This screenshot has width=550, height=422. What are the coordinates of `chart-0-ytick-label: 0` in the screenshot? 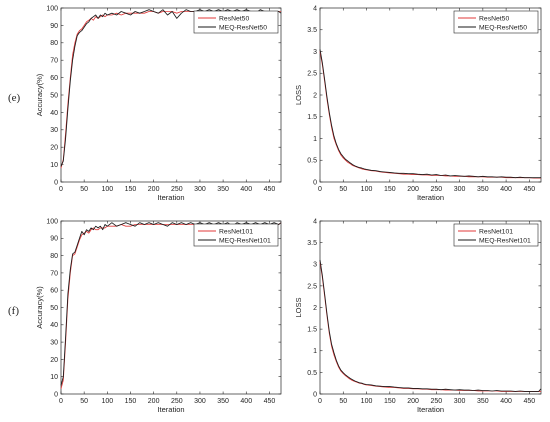 It's located at (56, 182).